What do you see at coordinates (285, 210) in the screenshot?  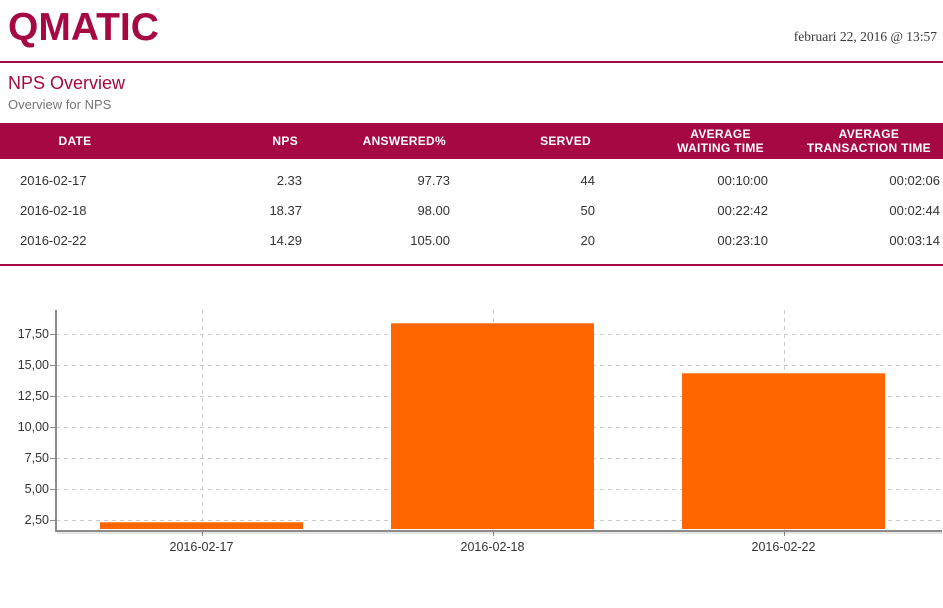 I see `table-cell: 18.37` at bounding box center [285, 210].